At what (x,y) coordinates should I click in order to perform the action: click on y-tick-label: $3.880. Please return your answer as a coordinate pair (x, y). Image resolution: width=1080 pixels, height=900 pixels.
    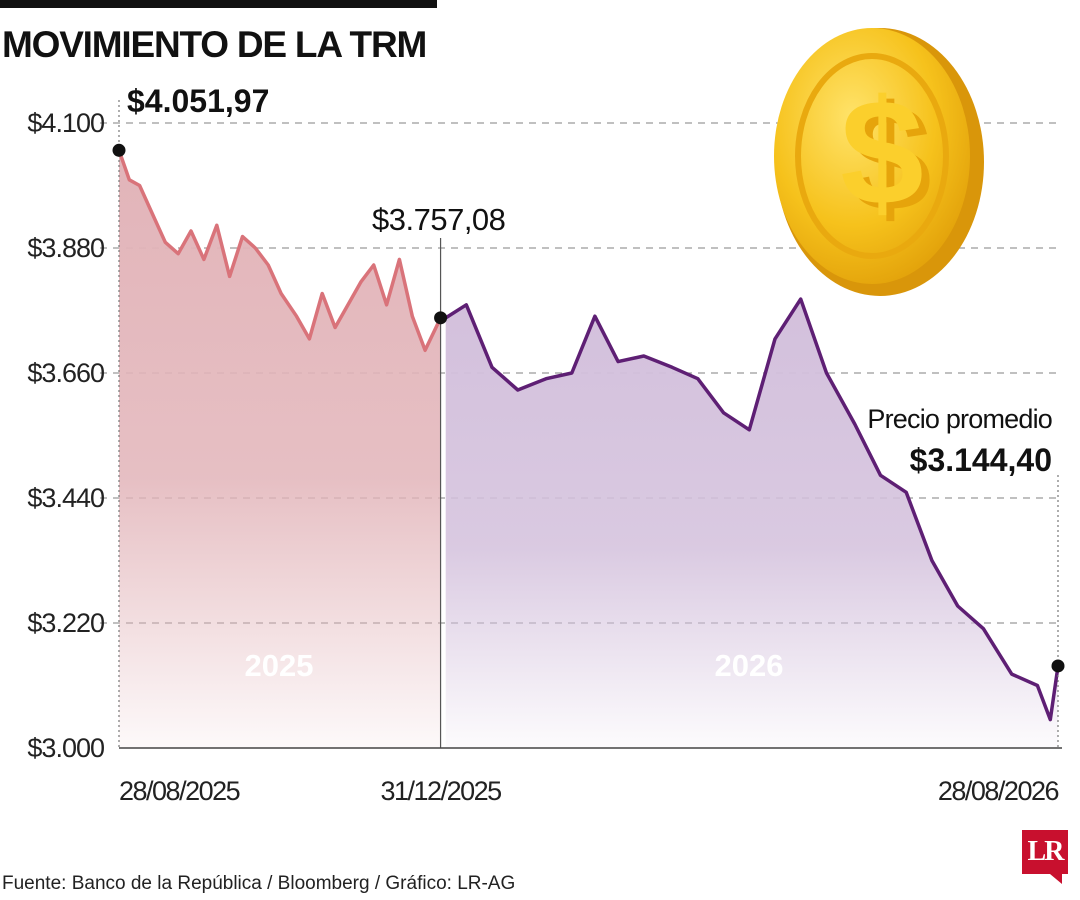
    Looking at the image, I should click on (65, 248).